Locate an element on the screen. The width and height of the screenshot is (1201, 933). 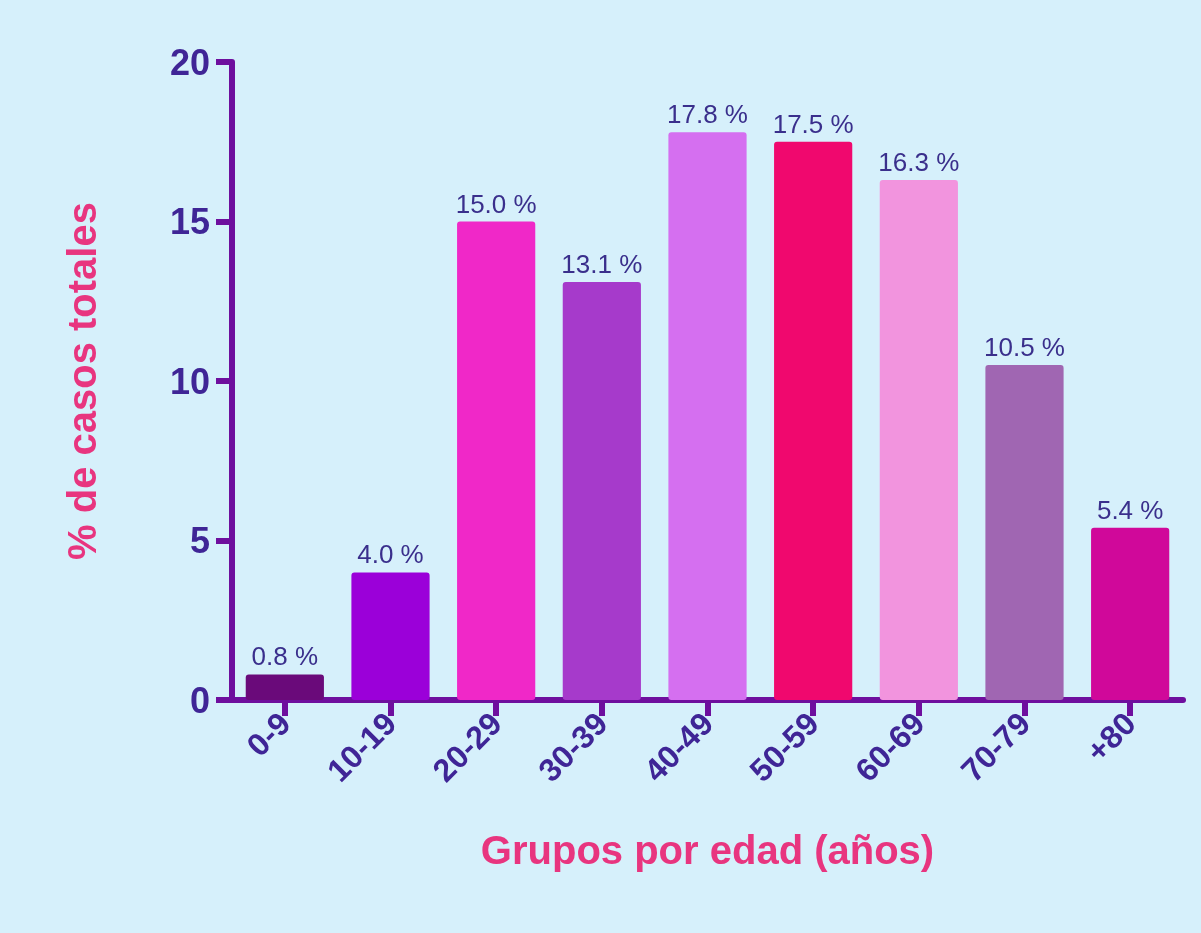
data-label: 16.3 % is located at coordinates (919, 162).